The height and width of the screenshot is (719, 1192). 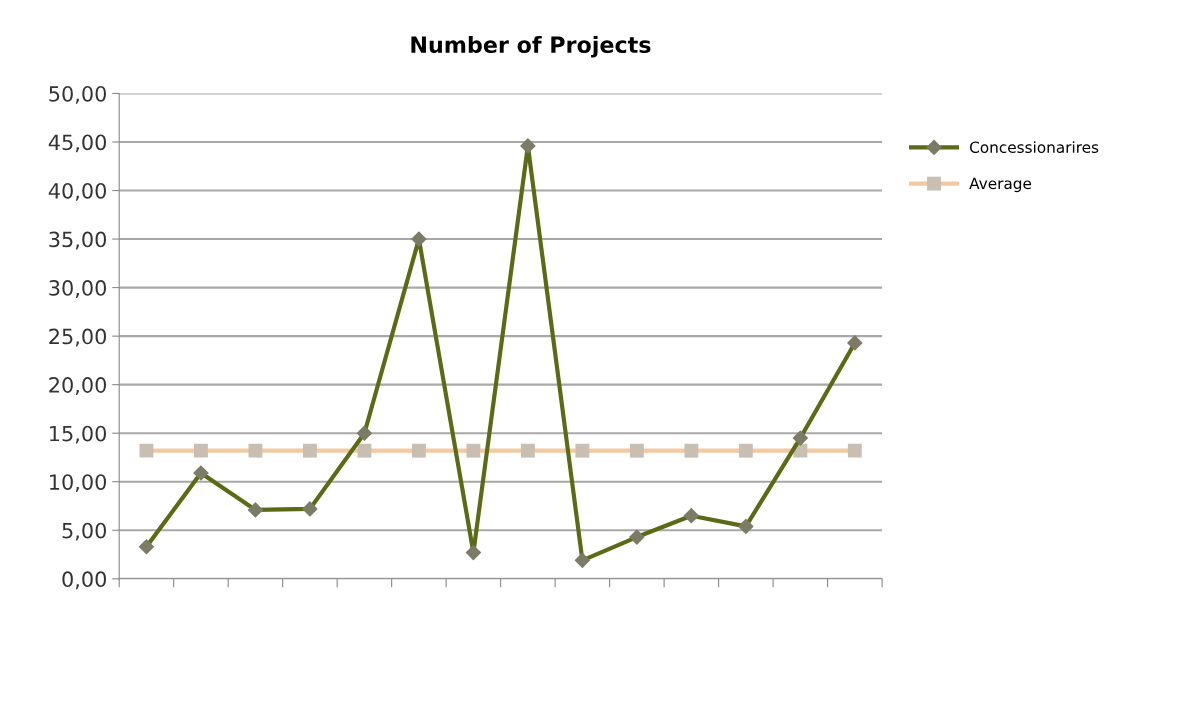 I want to click on y-tick-label: 10,00, so click(x=78, y=483).